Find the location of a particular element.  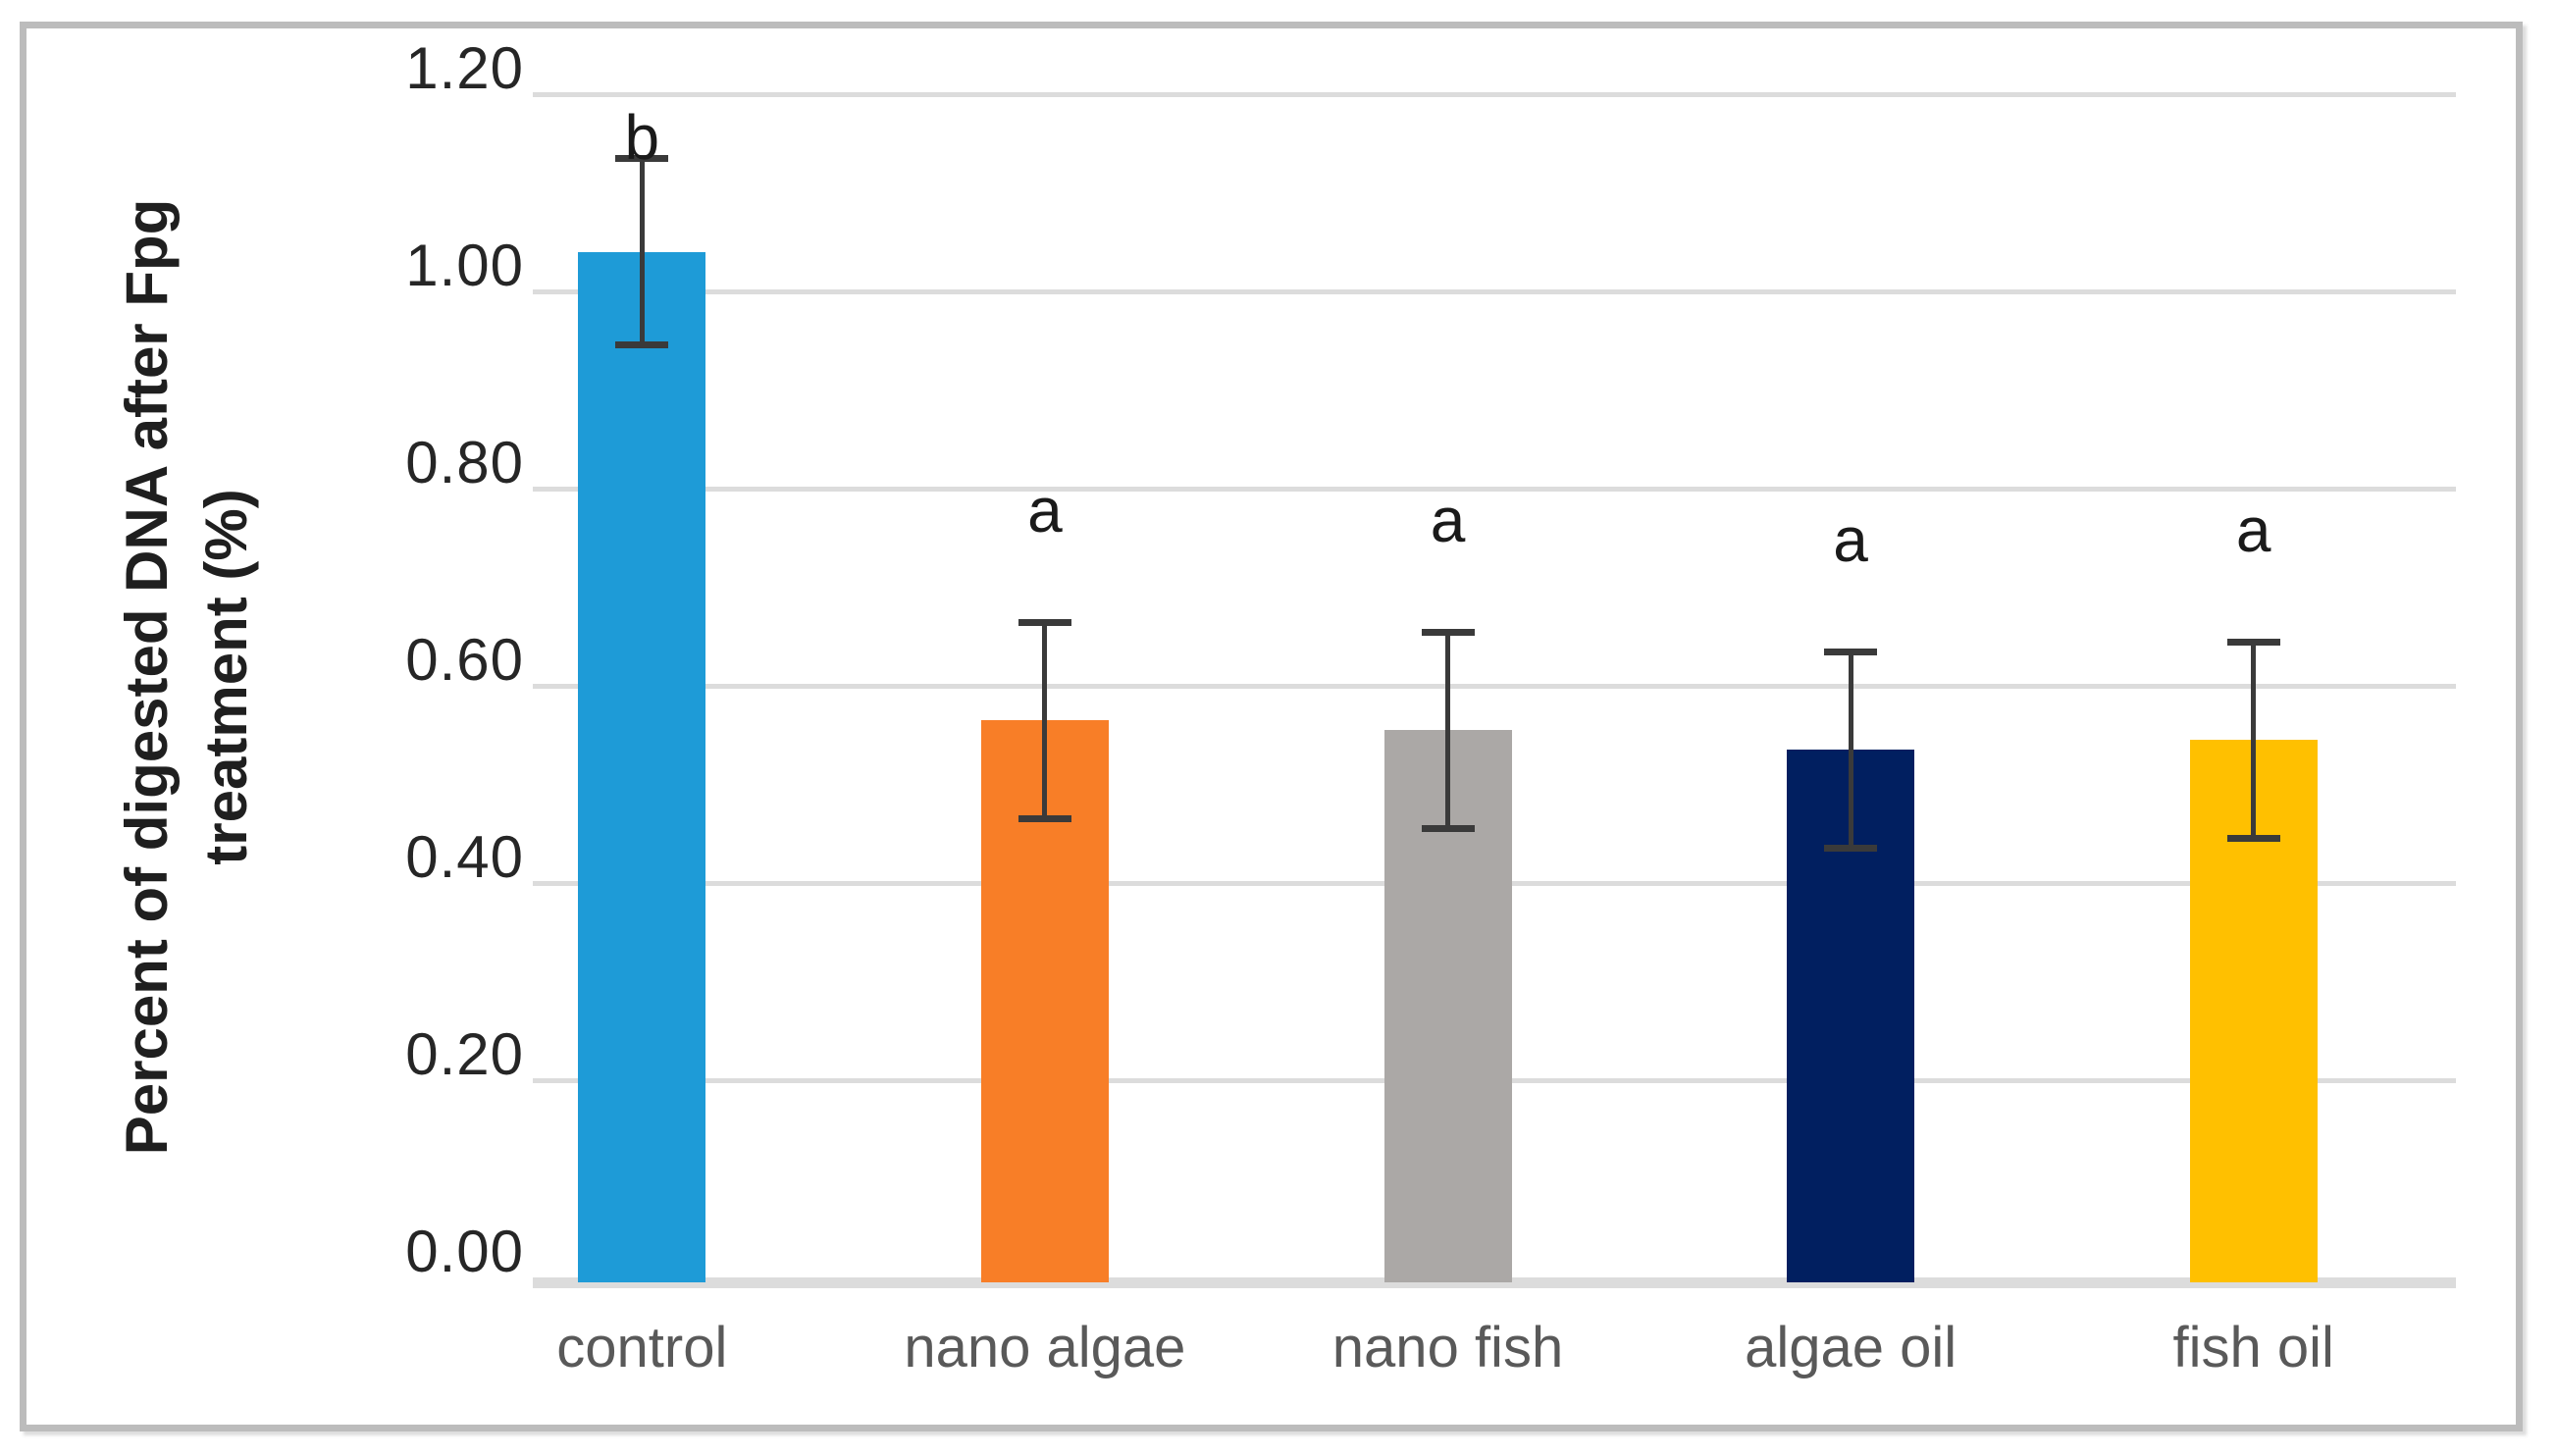

category-label: nano fish is located at coordinates (1448, 1347).